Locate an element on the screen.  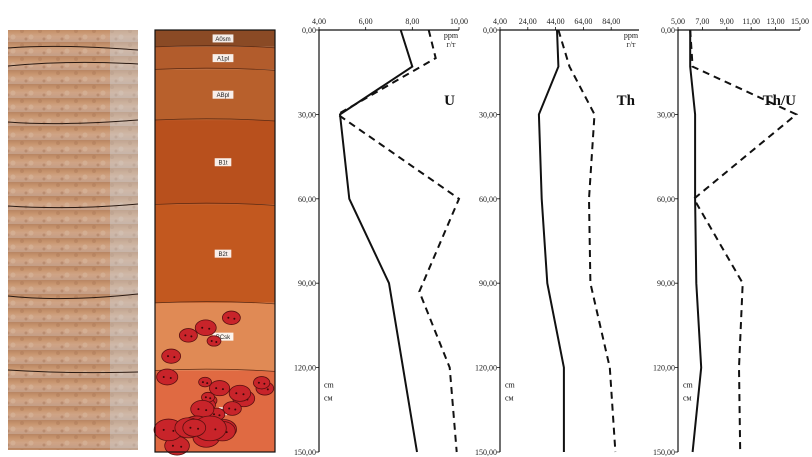
x-tick-label: 15,00 is located at coordinates (800, 21).